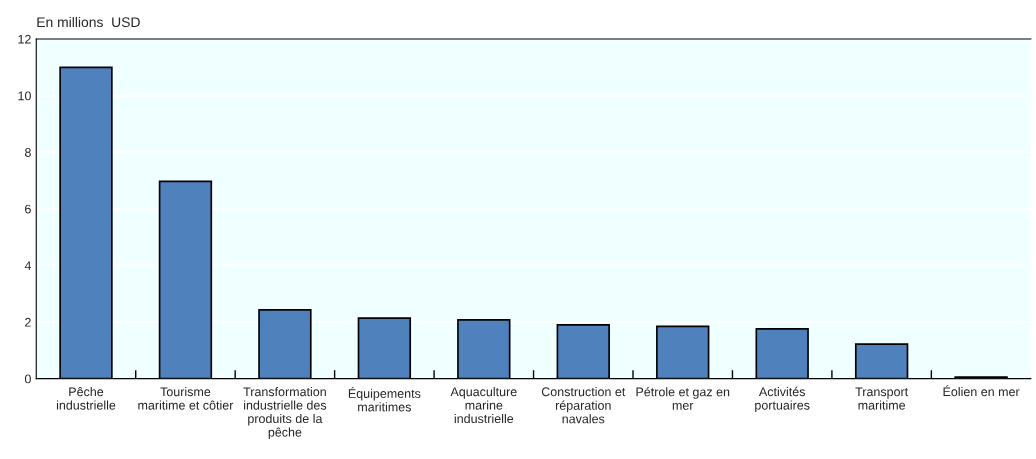 This screenshot has height=459, width=1036. What do you see at coordinates (483, 405) in the screenshot?
I see `x-tick-label: Aquaculture marine industrielle` at bounding box center [483, 405].